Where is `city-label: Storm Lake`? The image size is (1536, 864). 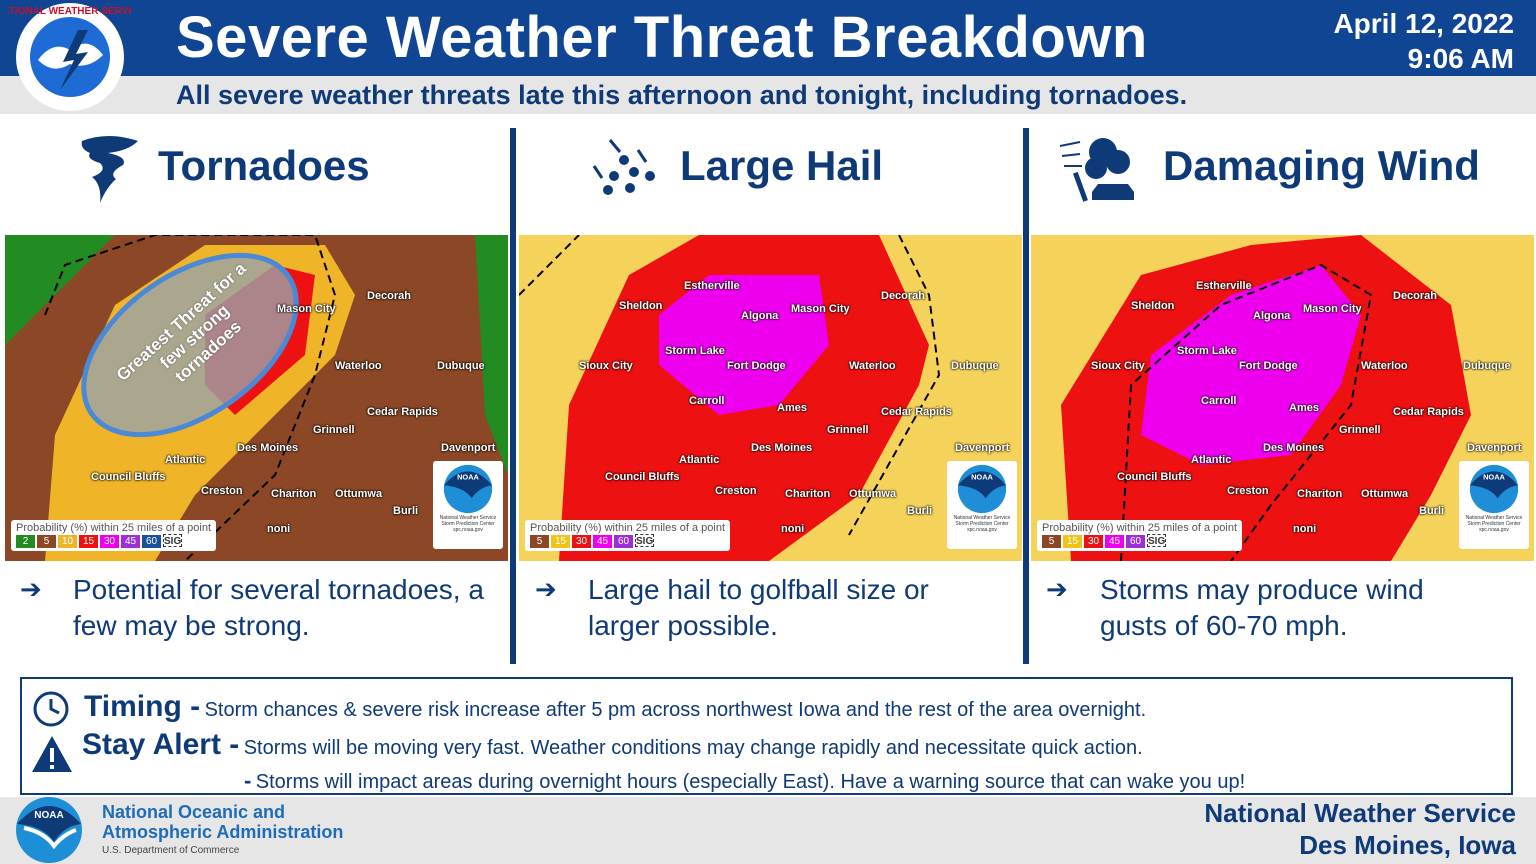
city-label: Storm Lake is located at coordinates (695, 351).